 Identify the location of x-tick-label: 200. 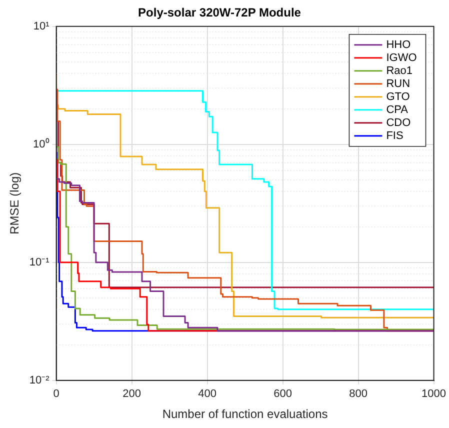
(131, 394).